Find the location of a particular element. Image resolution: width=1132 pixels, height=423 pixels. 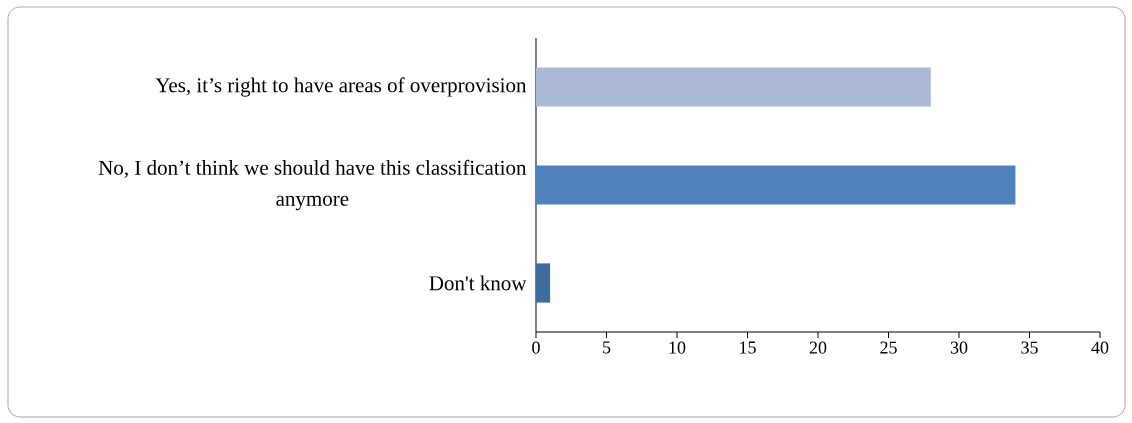

y-tick-label: Yes, it’s right to have areas of overprovision is located at coordinates (341, 87).